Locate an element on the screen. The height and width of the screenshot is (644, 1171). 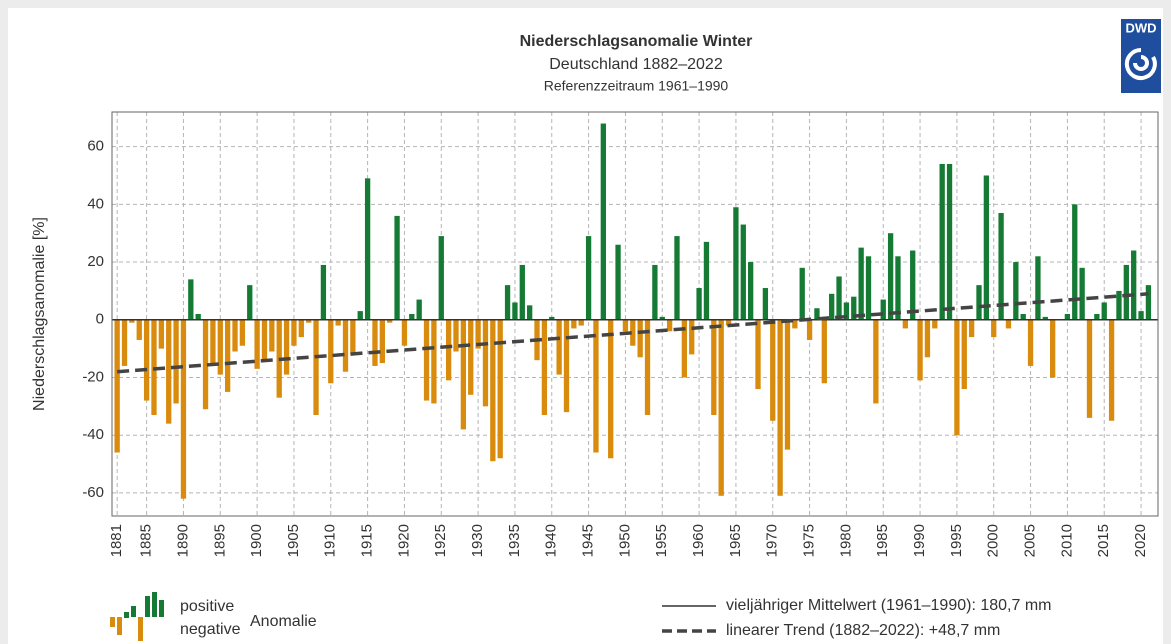
x-tick-label: 1955 is located at coordinates (661, 540).